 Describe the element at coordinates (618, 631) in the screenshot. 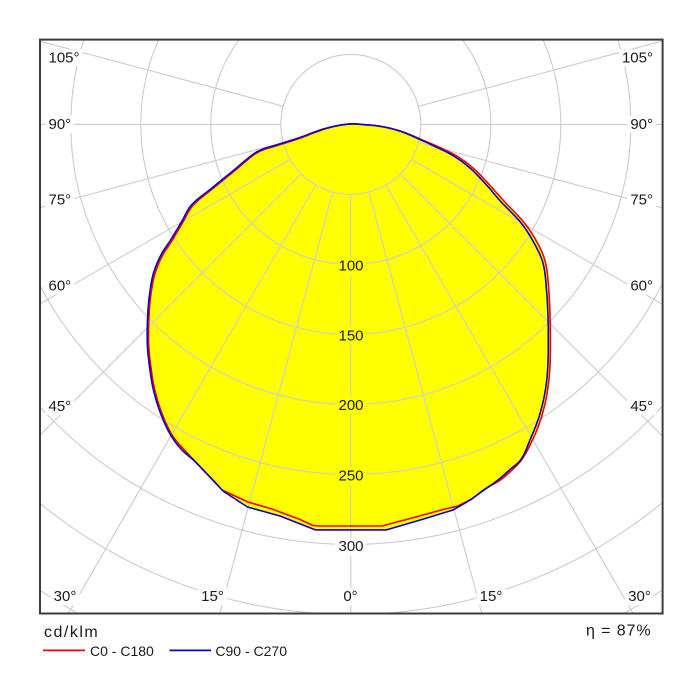

I see `svg-text: η = 87%` at that location.